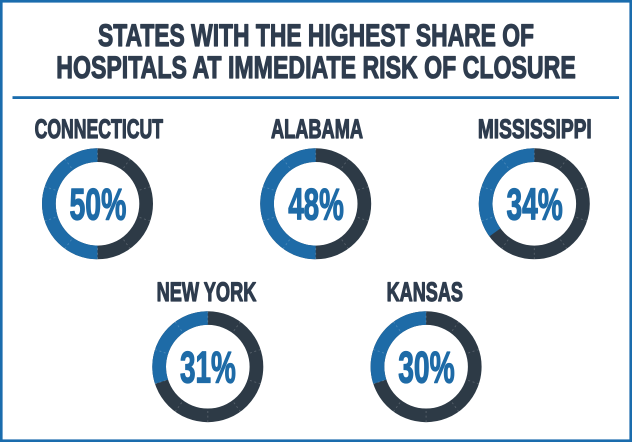  What do you see at coordinates (208, 368) in the screenshot?
I see `svg-text: 31%` at bounding box center [208, 368].